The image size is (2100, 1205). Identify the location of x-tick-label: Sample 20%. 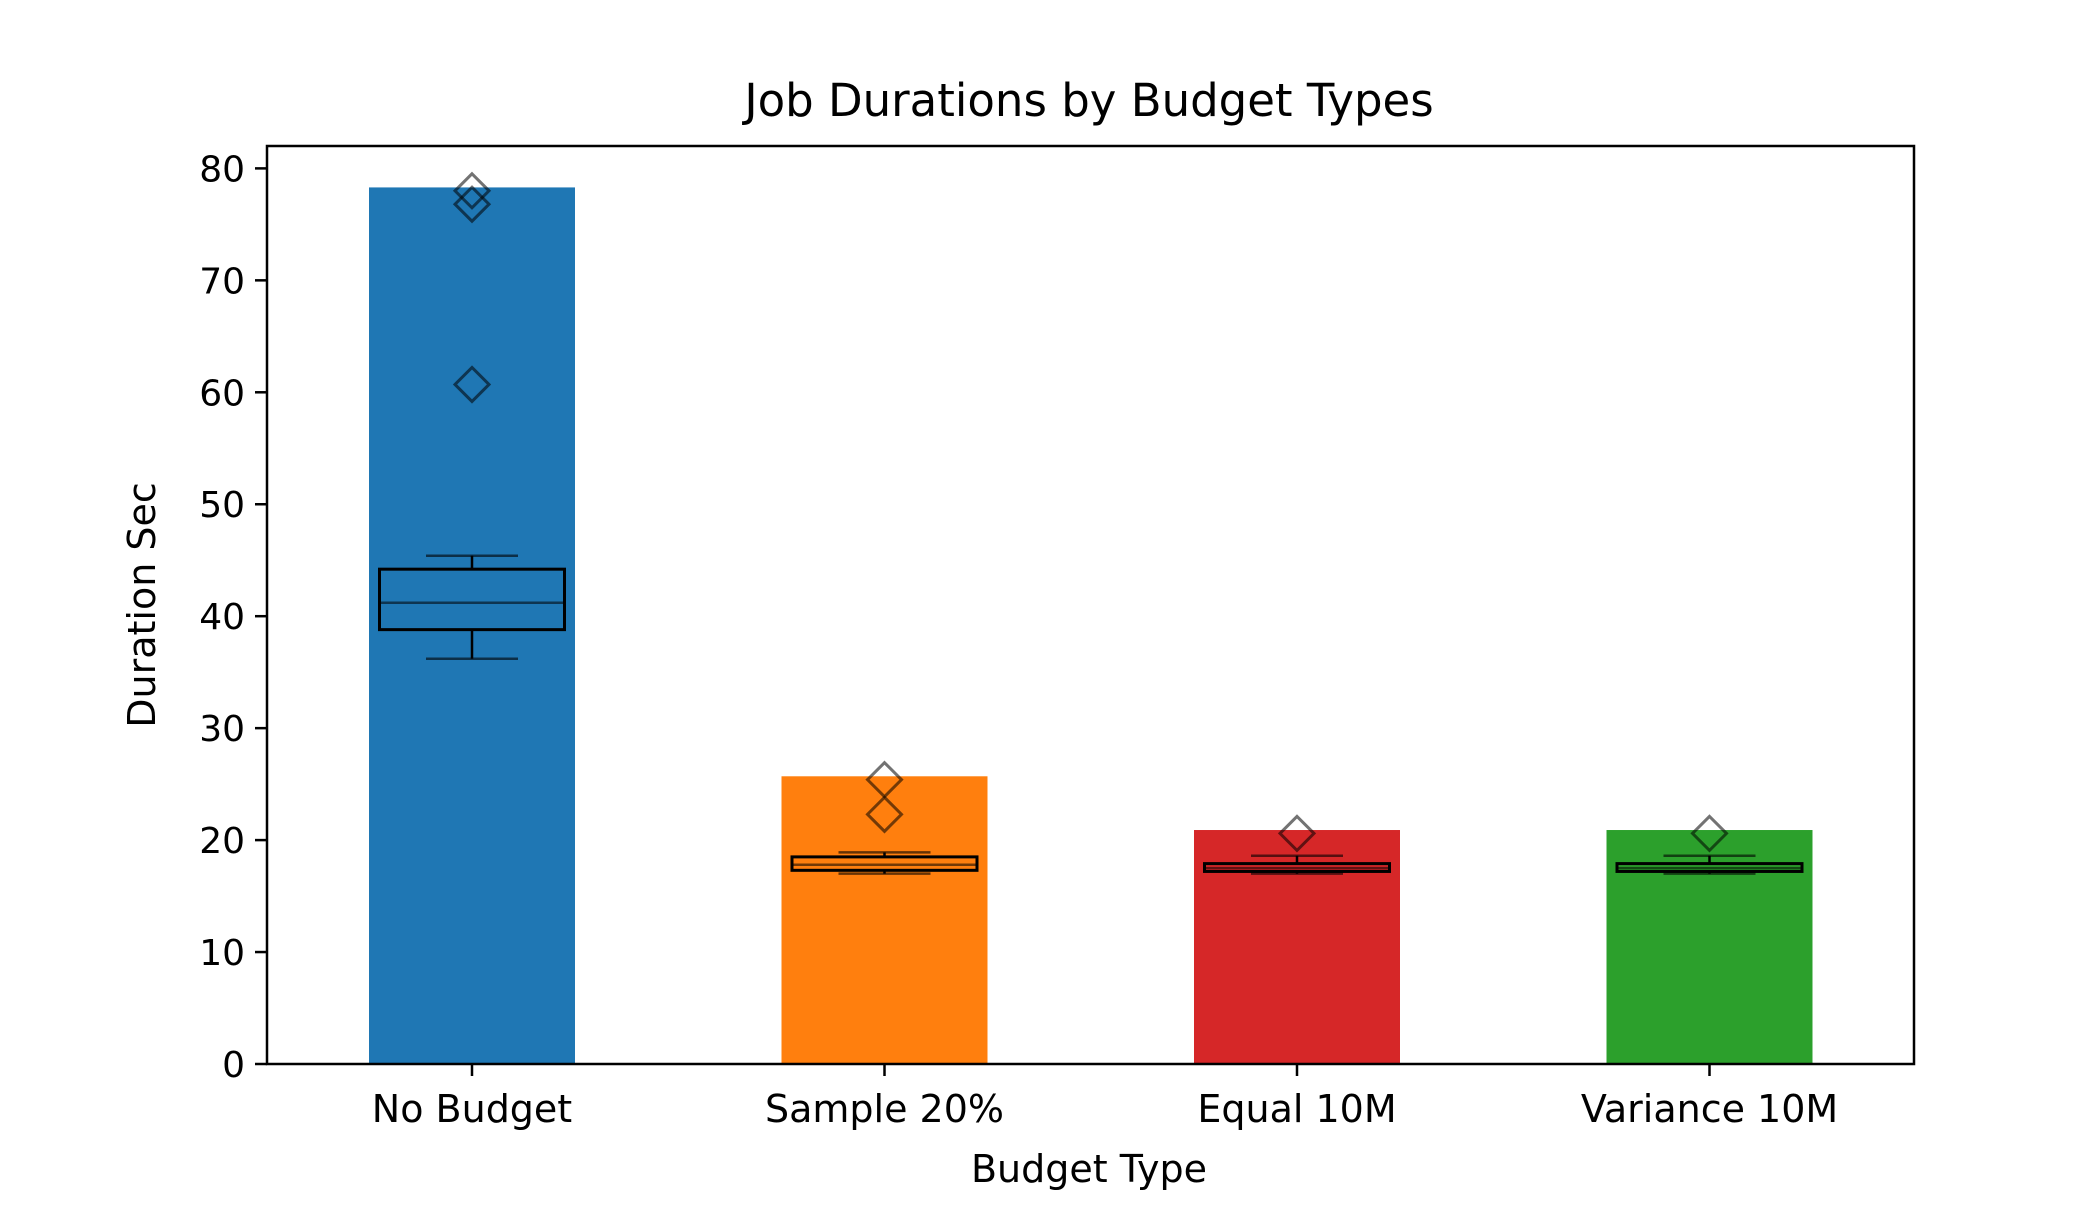
(884, 1109).